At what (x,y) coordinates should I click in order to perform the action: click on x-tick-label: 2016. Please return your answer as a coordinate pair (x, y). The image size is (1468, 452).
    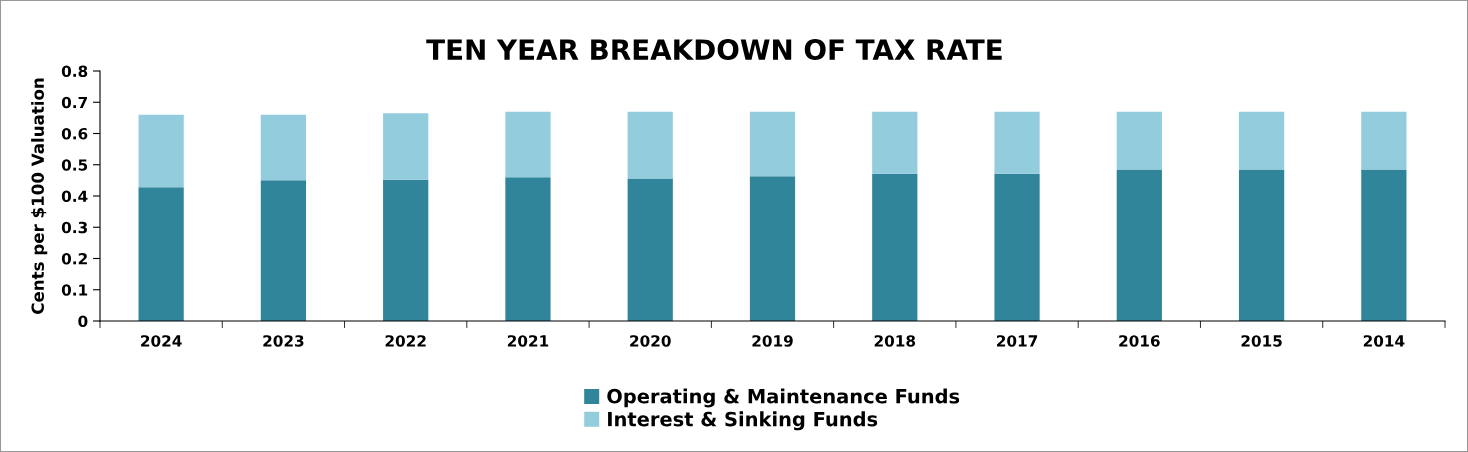
    Looking at the image, I should click on (1139, 341).